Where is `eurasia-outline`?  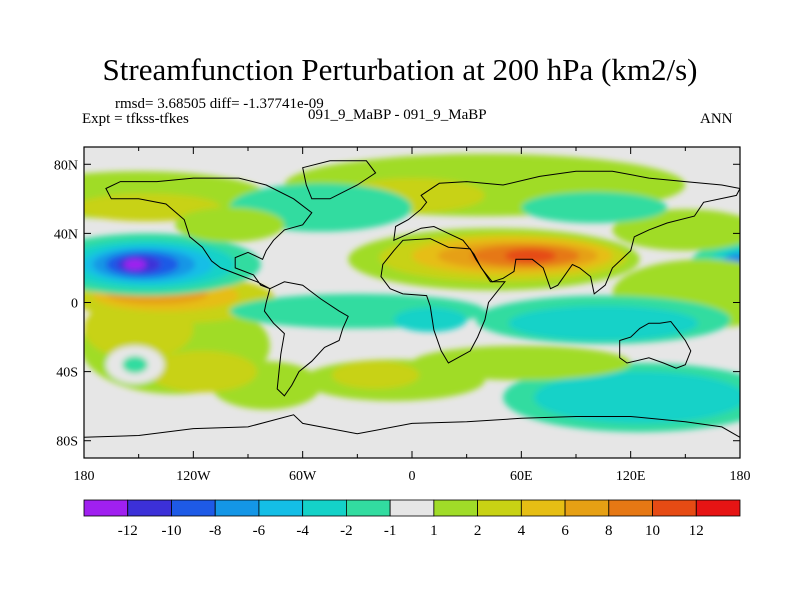
eurasia-outline is located at coordinates (566, 232).